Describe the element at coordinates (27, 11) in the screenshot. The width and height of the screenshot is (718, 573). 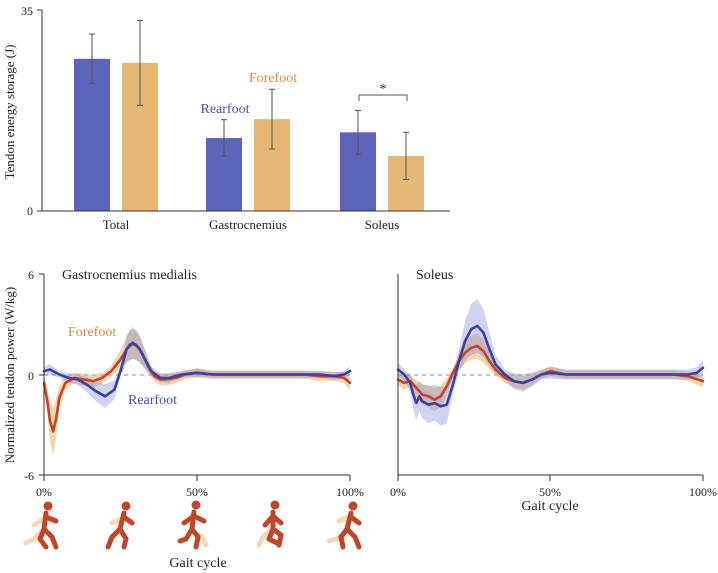
I see `bar-y-tick-label-top: 35` at that location.